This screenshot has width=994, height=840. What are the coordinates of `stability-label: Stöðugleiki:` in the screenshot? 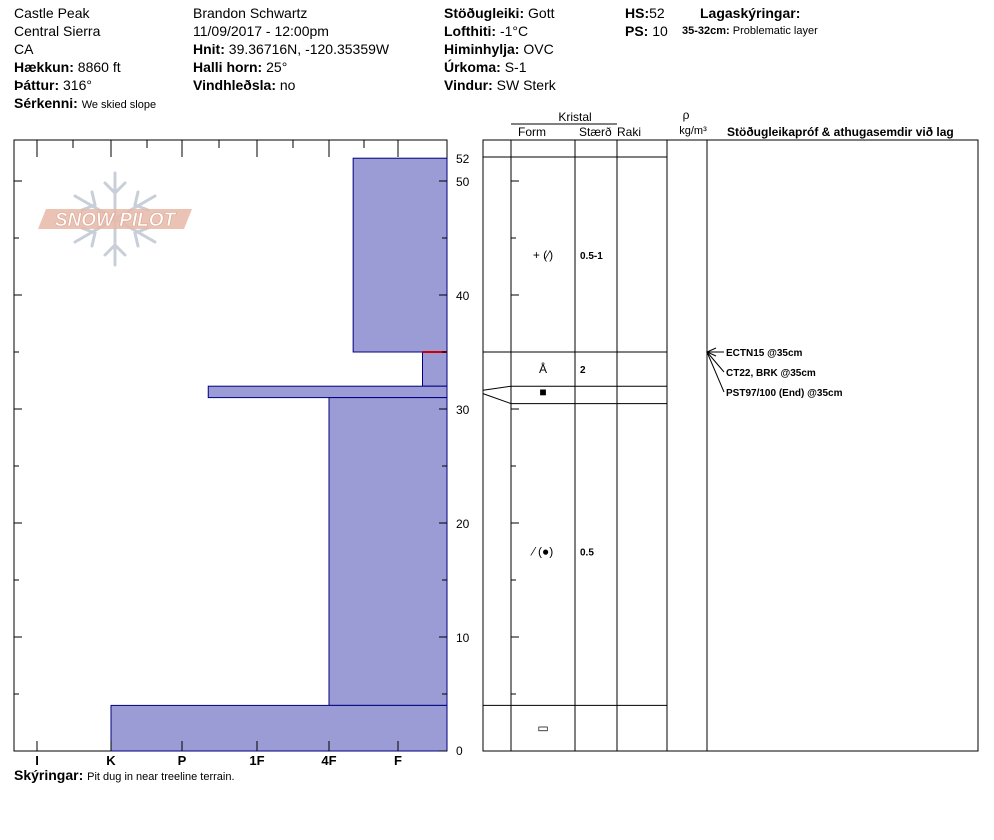 It's located at (484, 13).